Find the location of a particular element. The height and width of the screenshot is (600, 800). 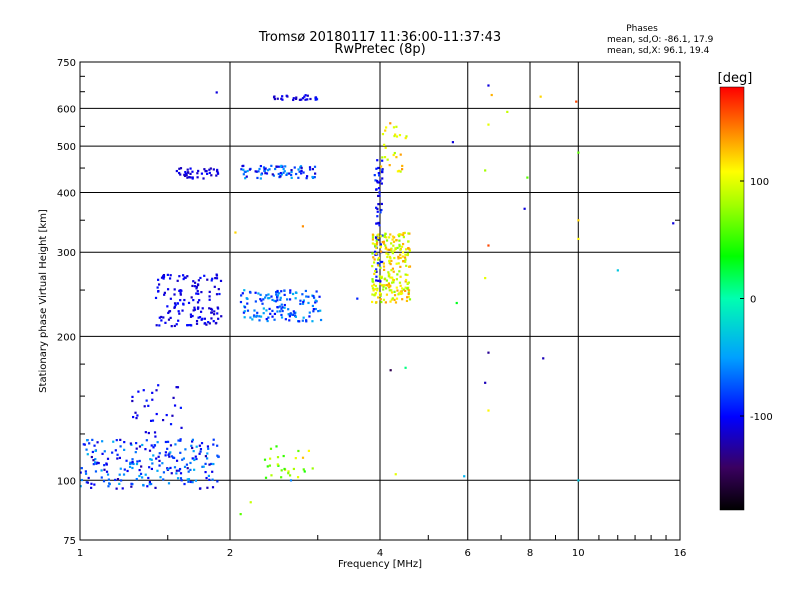

colorbar-tick-label: 0 is located at coordinates (753, 300).